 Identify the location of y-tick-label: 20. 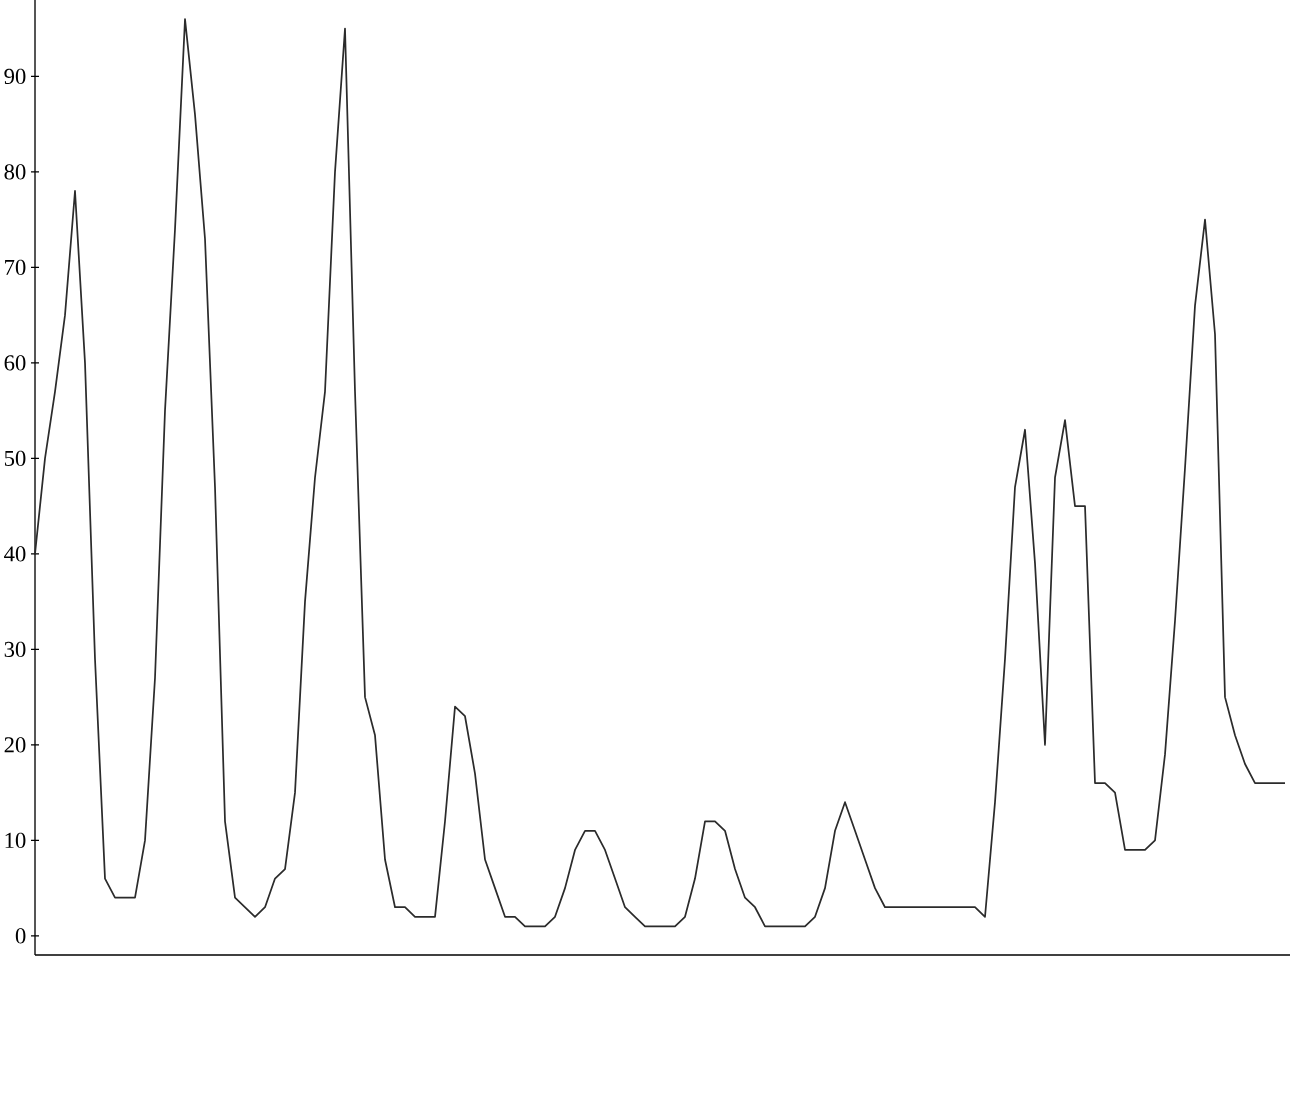
(15, 745).